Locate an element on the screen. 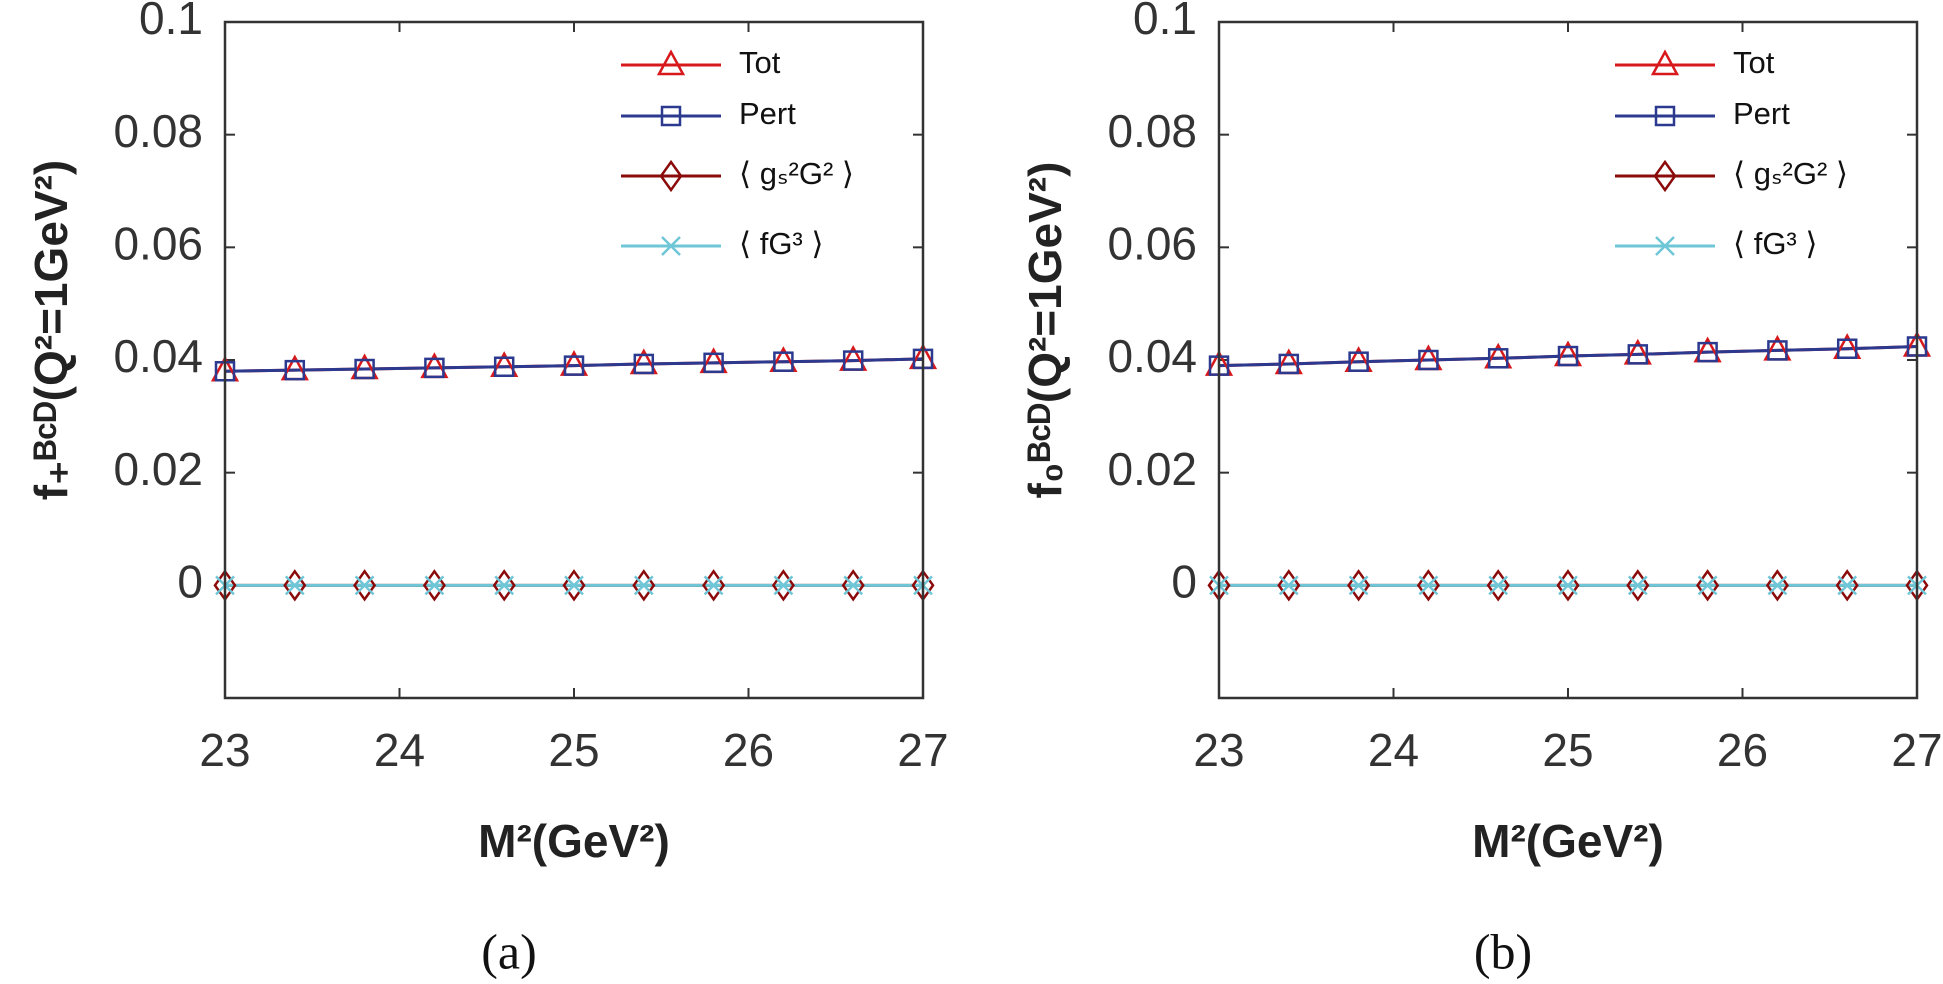 This screenshot has width=1943, height=984. panel-label: (a) is located at coordinates (509, 951).